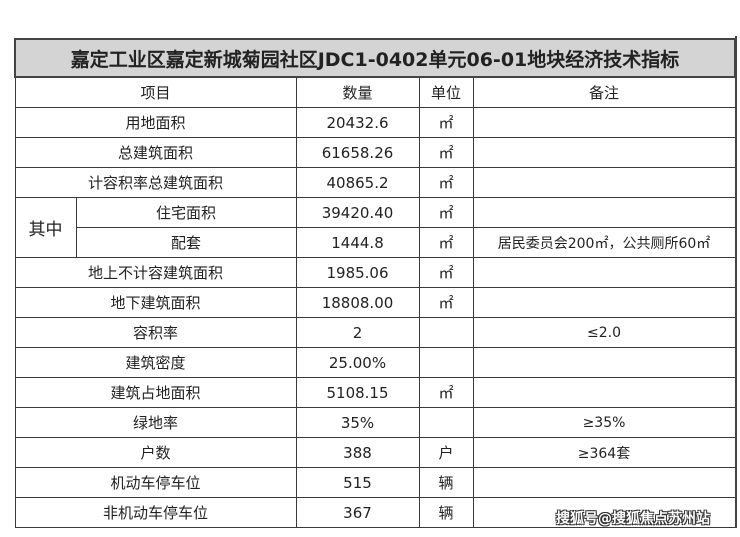 This screenshot has height=537, width=740. Describe the element at coordinates (155, 332) in the screenshot. I see `item-cell: 容积率` at that location.